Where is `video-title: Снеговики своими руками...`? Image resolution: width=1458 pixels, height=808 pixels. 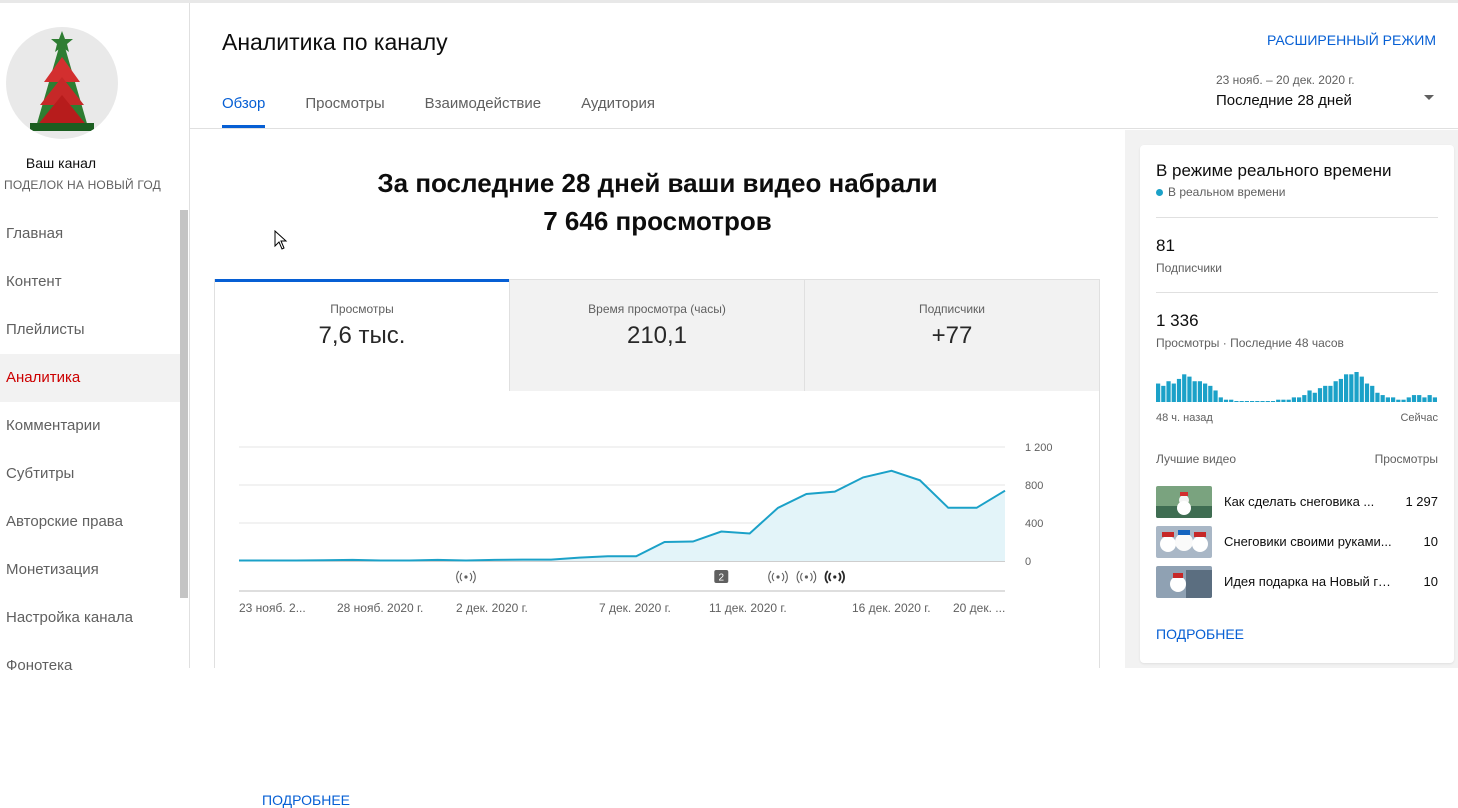
video-title: Снеговики своими руками... is located at coordinates (1309, 541).